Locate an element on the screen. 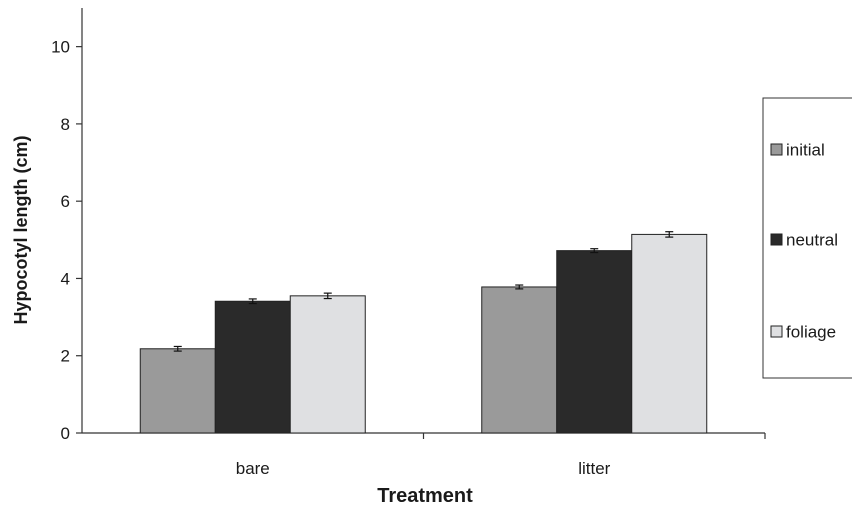  bar-initial-litter is located at coordinates (519, 360).